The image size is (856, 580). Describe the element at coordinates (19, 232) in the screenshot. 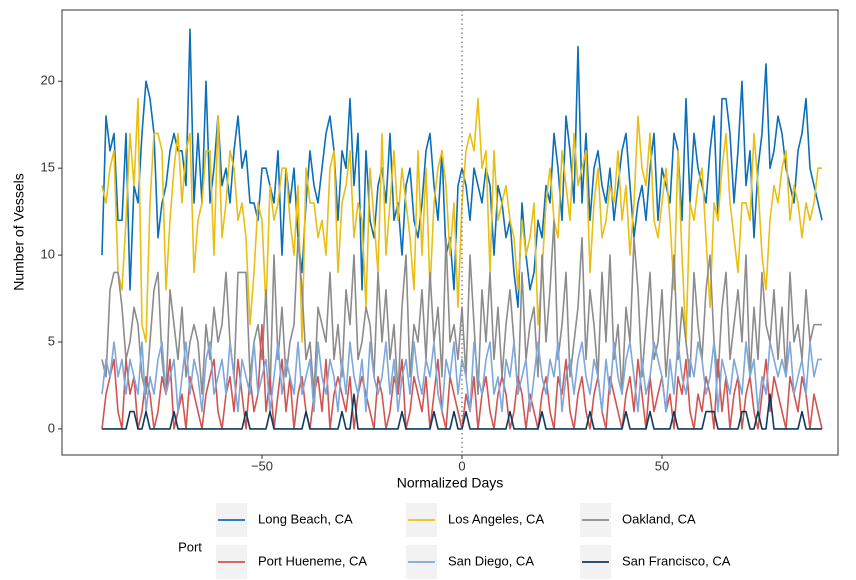

I see `y-axis-title: Number of Vessels` at that location.